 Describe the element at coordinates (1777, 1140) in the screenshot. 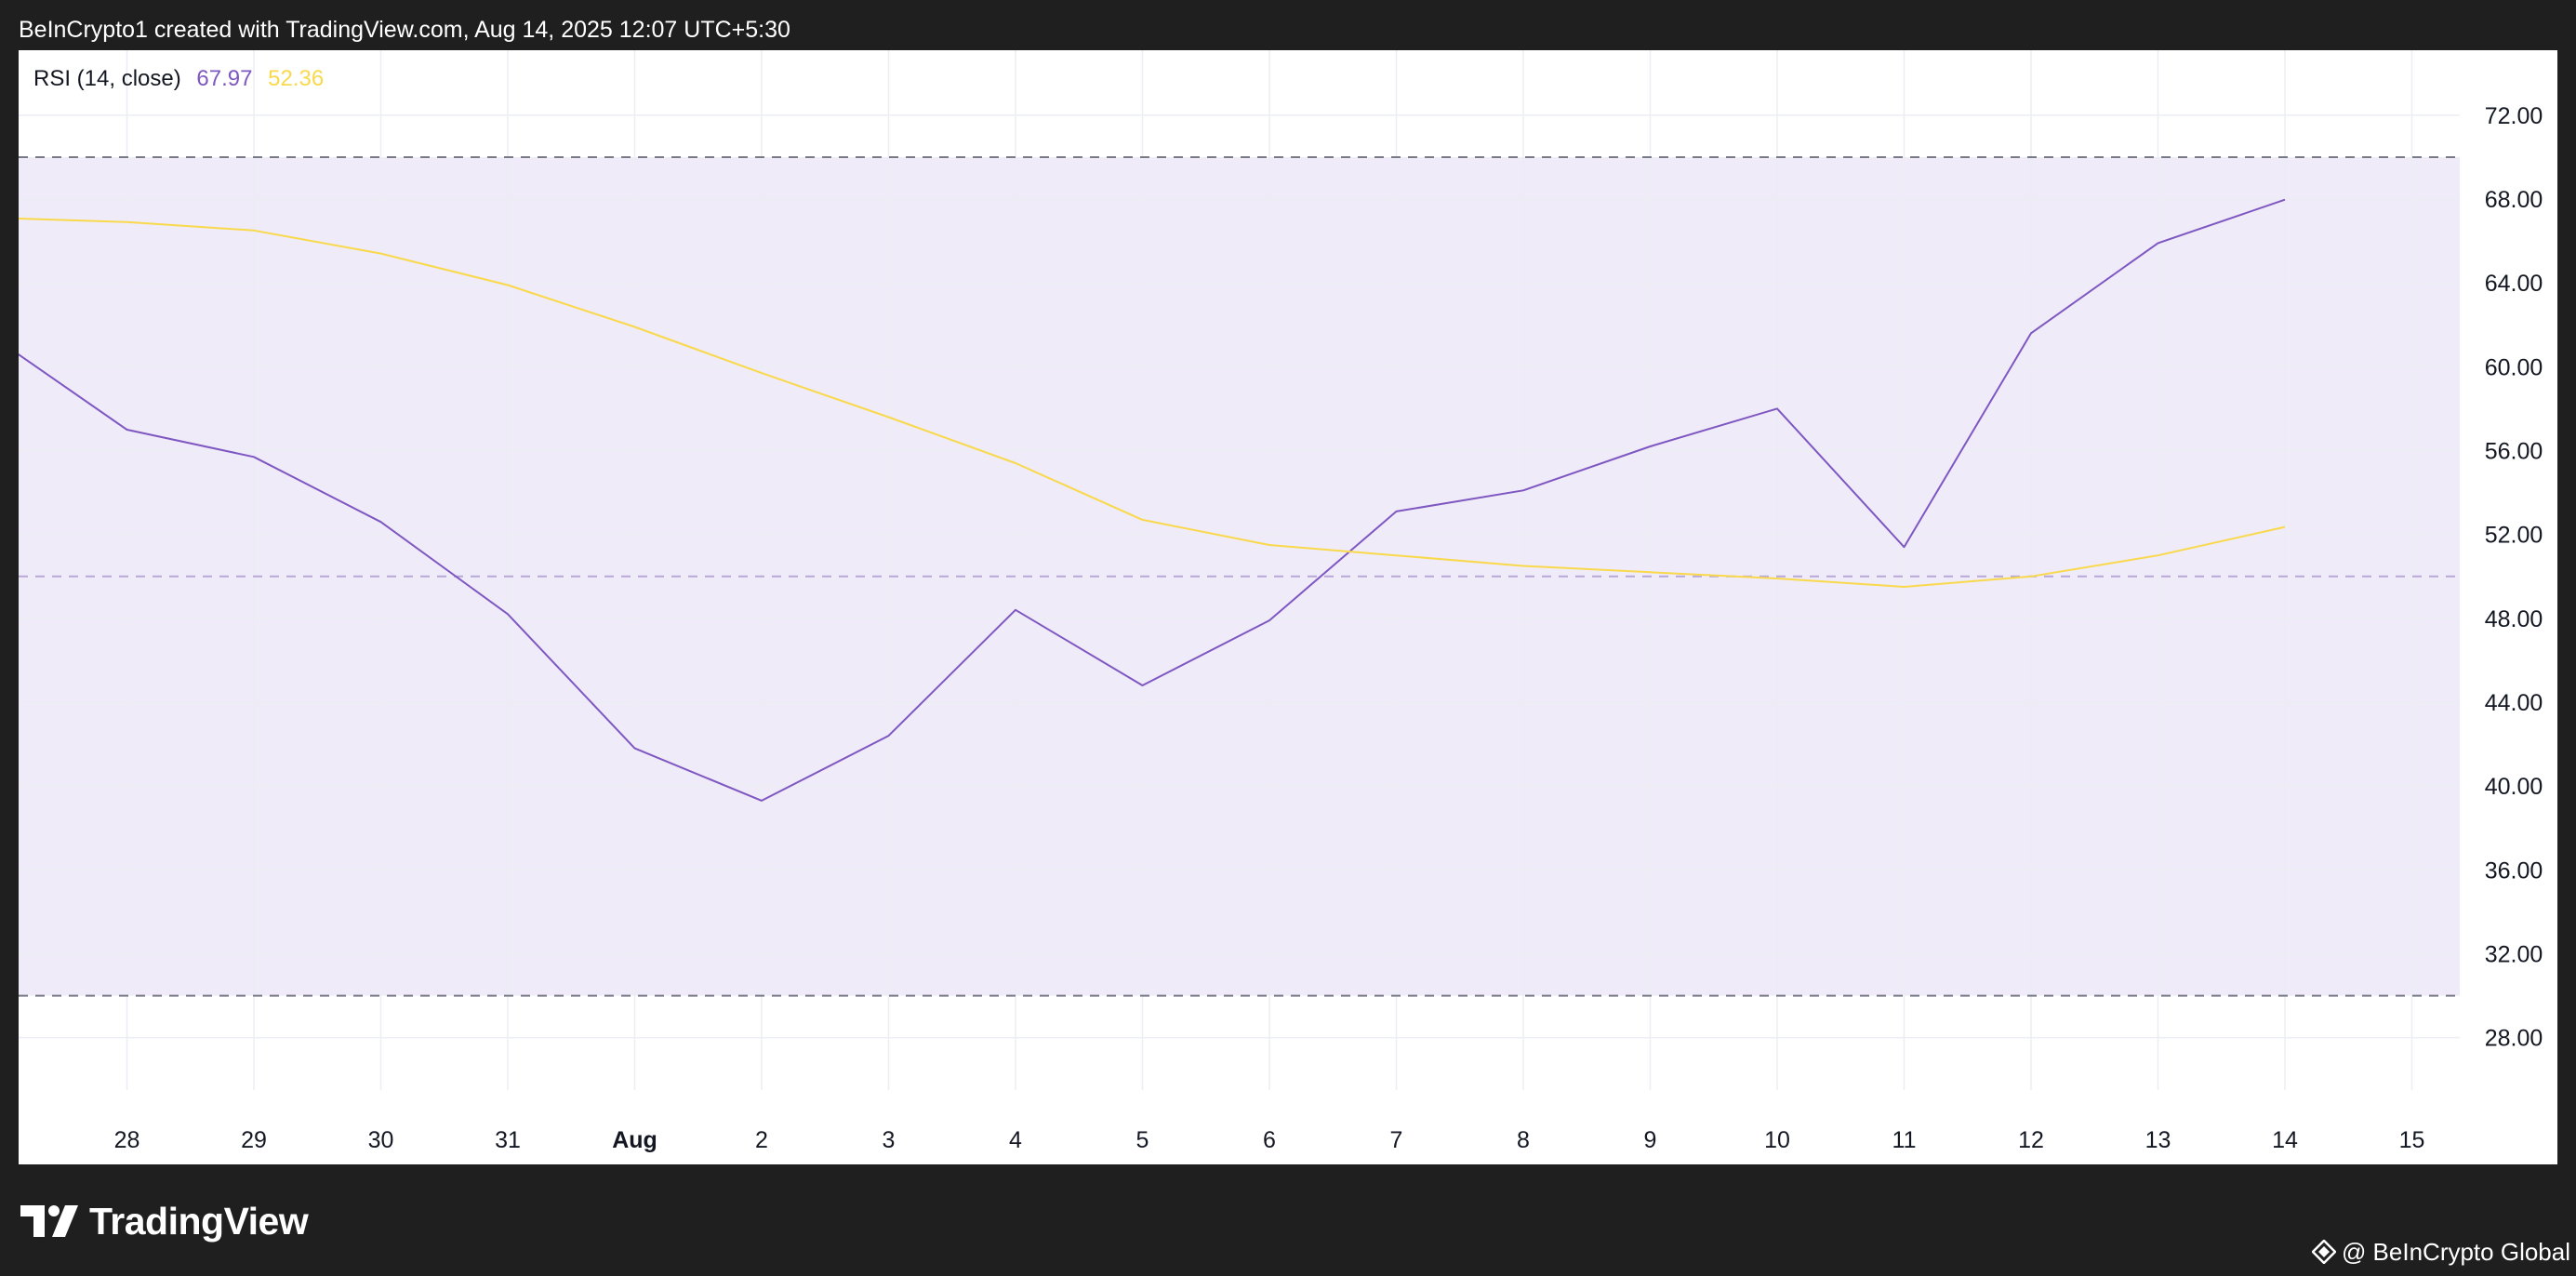

I see `x-tick-label: 10` at that location.